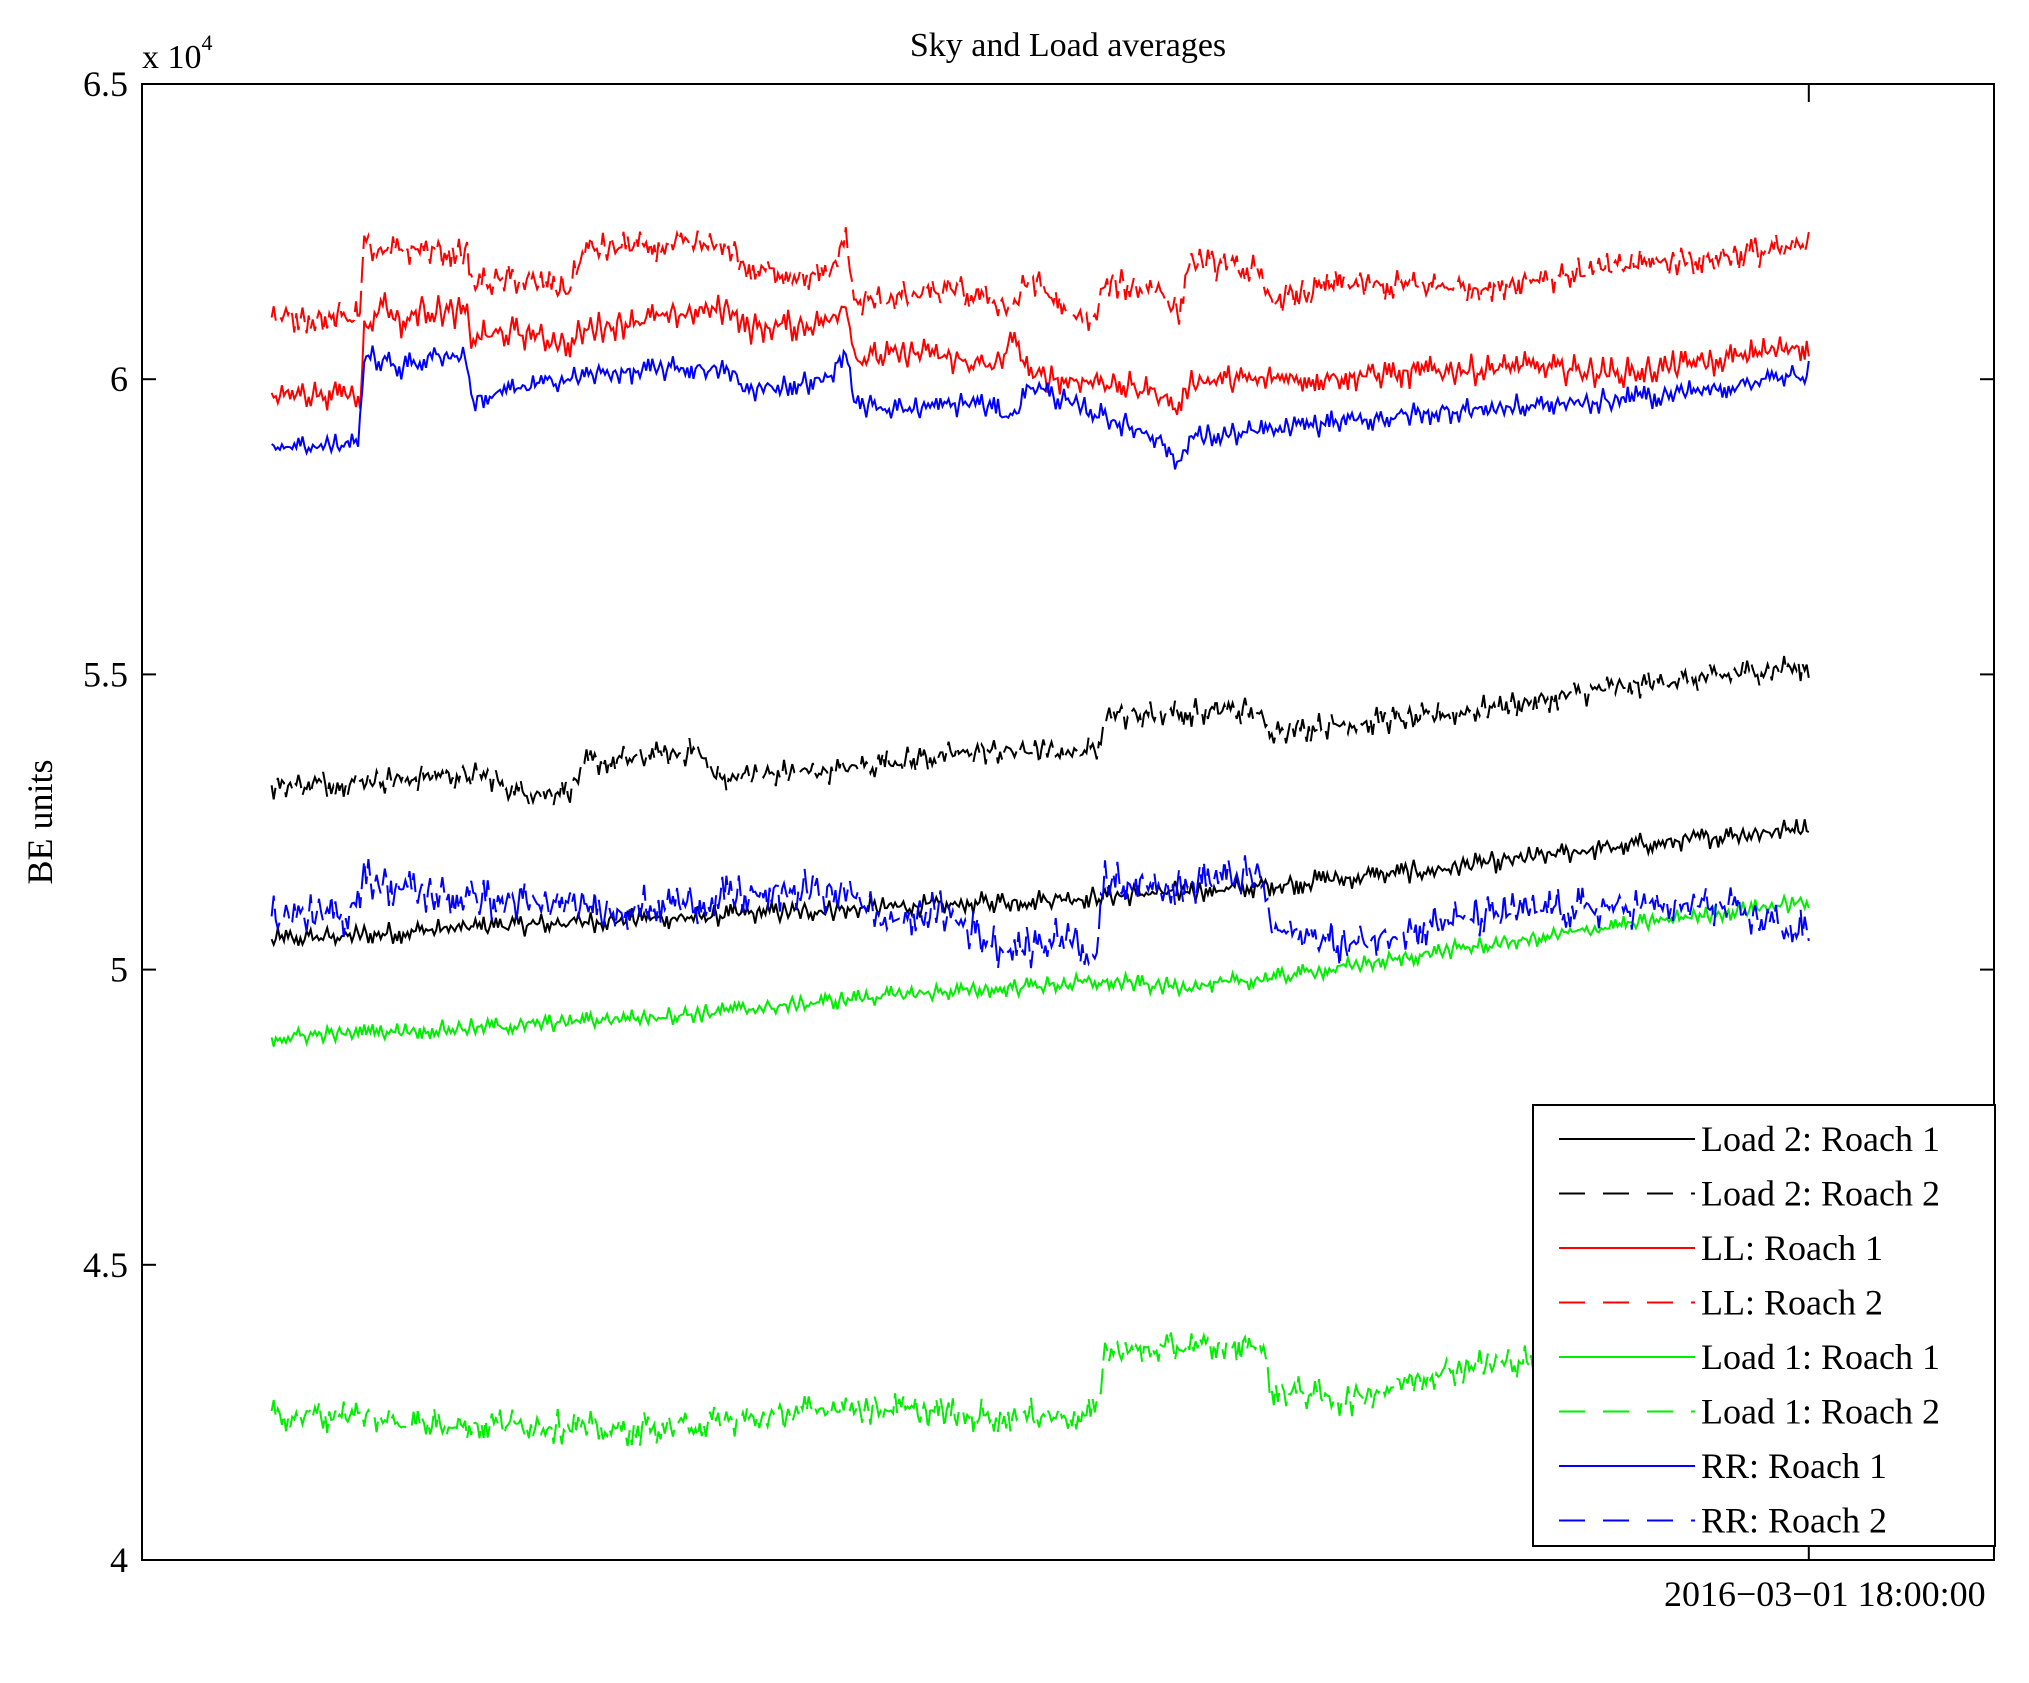 Image resolution: width=2029 pixels, height=1683 pixels. I want to click on y-tick-label: 6.5, so click(105, 84).